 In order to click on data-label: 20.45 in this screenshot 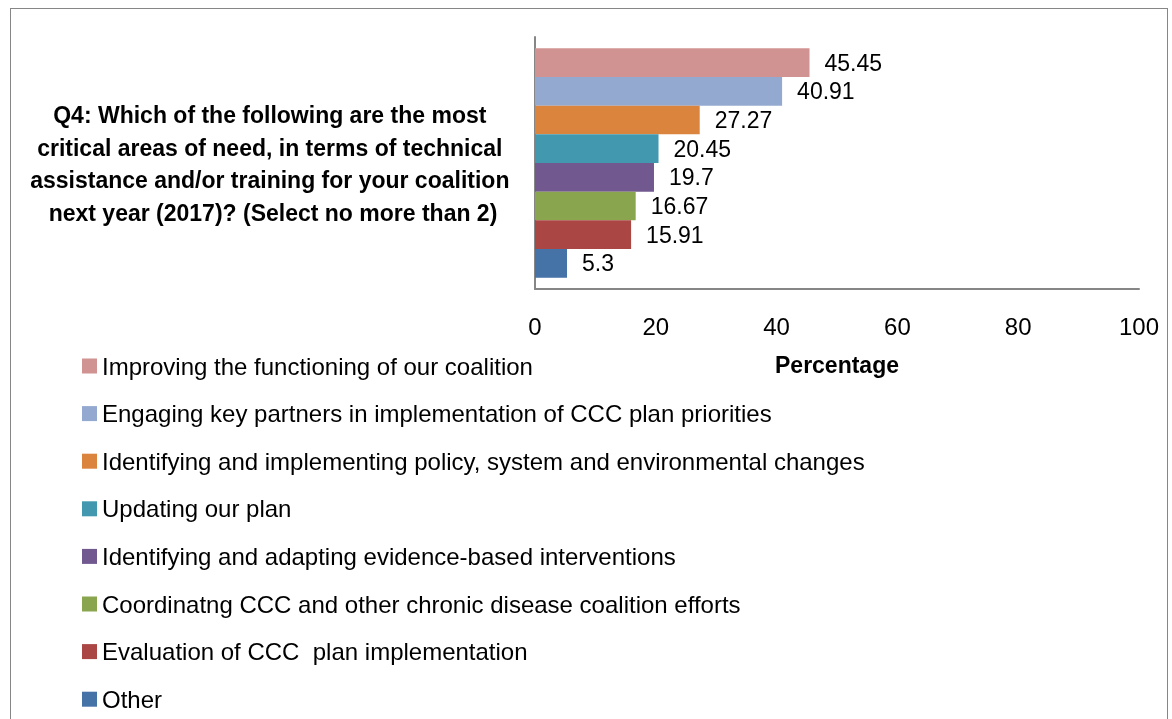, I will do `click(702, 148)`.